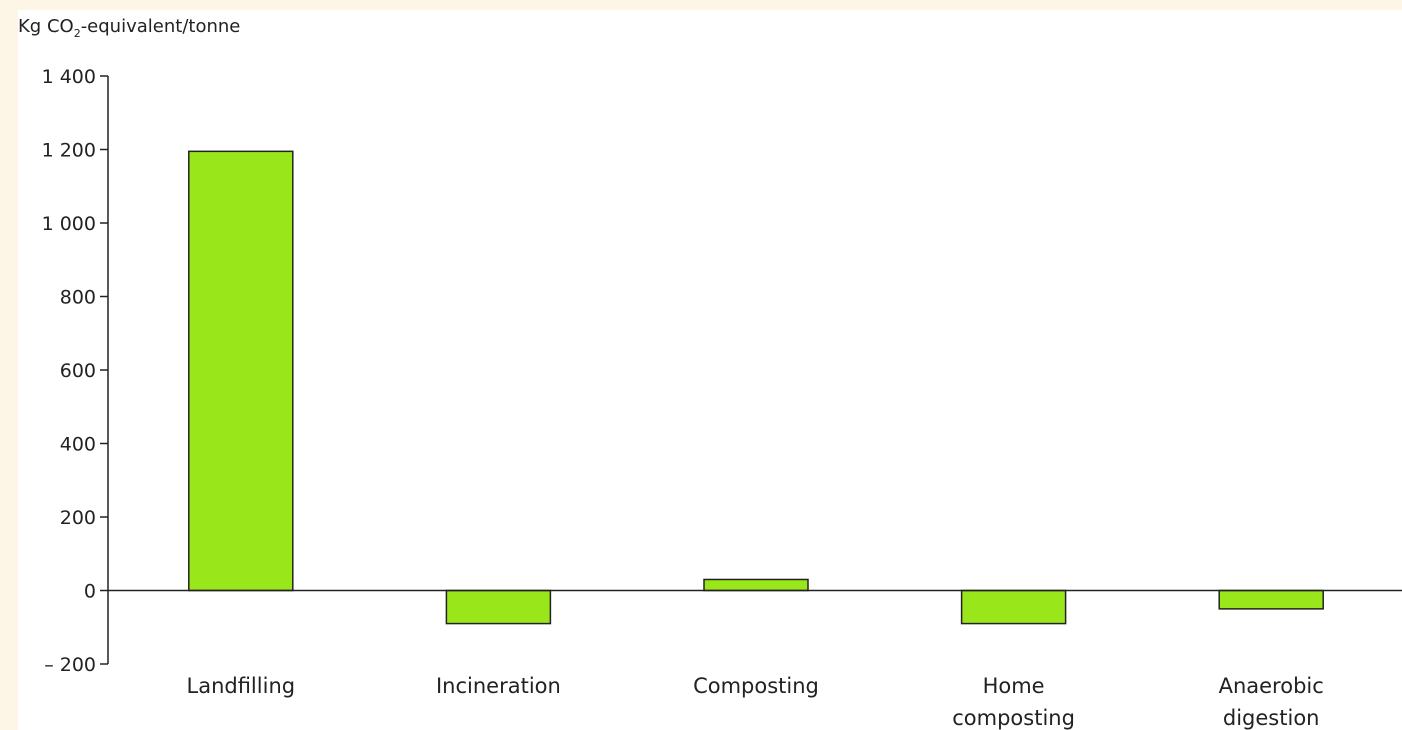 The width and height of the screenshot is (1402, 730). I want to click on y-tick-label: 1 200, so click(69, 151).